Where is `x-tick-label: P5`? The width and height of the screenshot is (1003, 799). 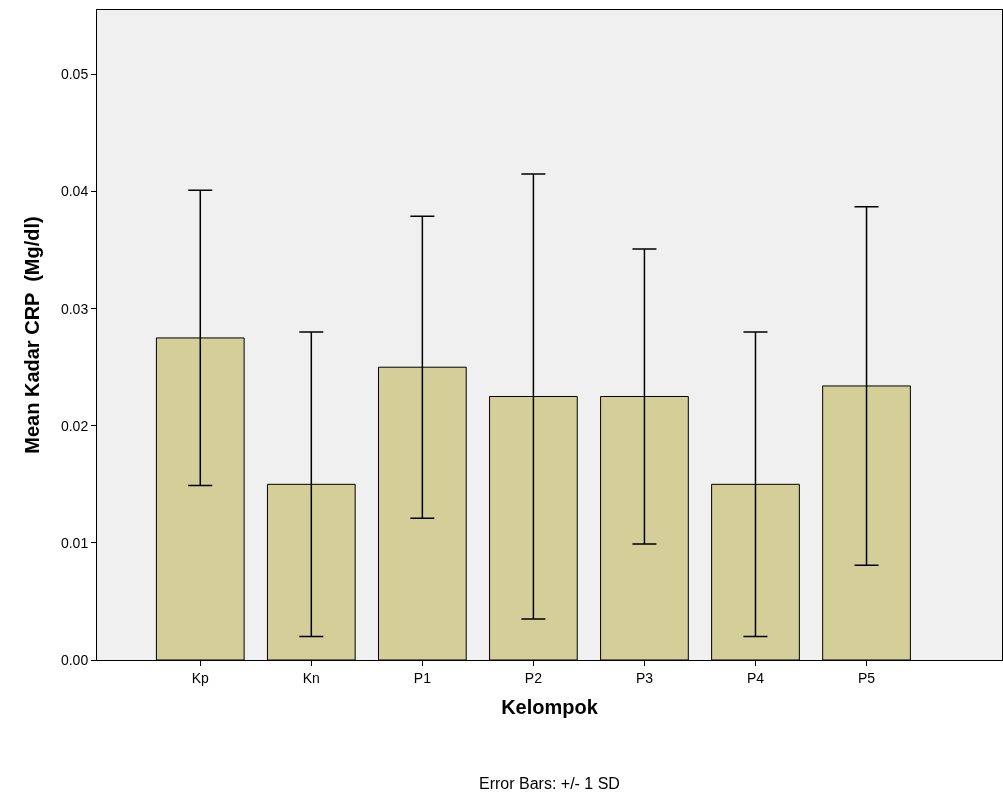
x-tick-label: P5 is located at coordinates (866, 677).